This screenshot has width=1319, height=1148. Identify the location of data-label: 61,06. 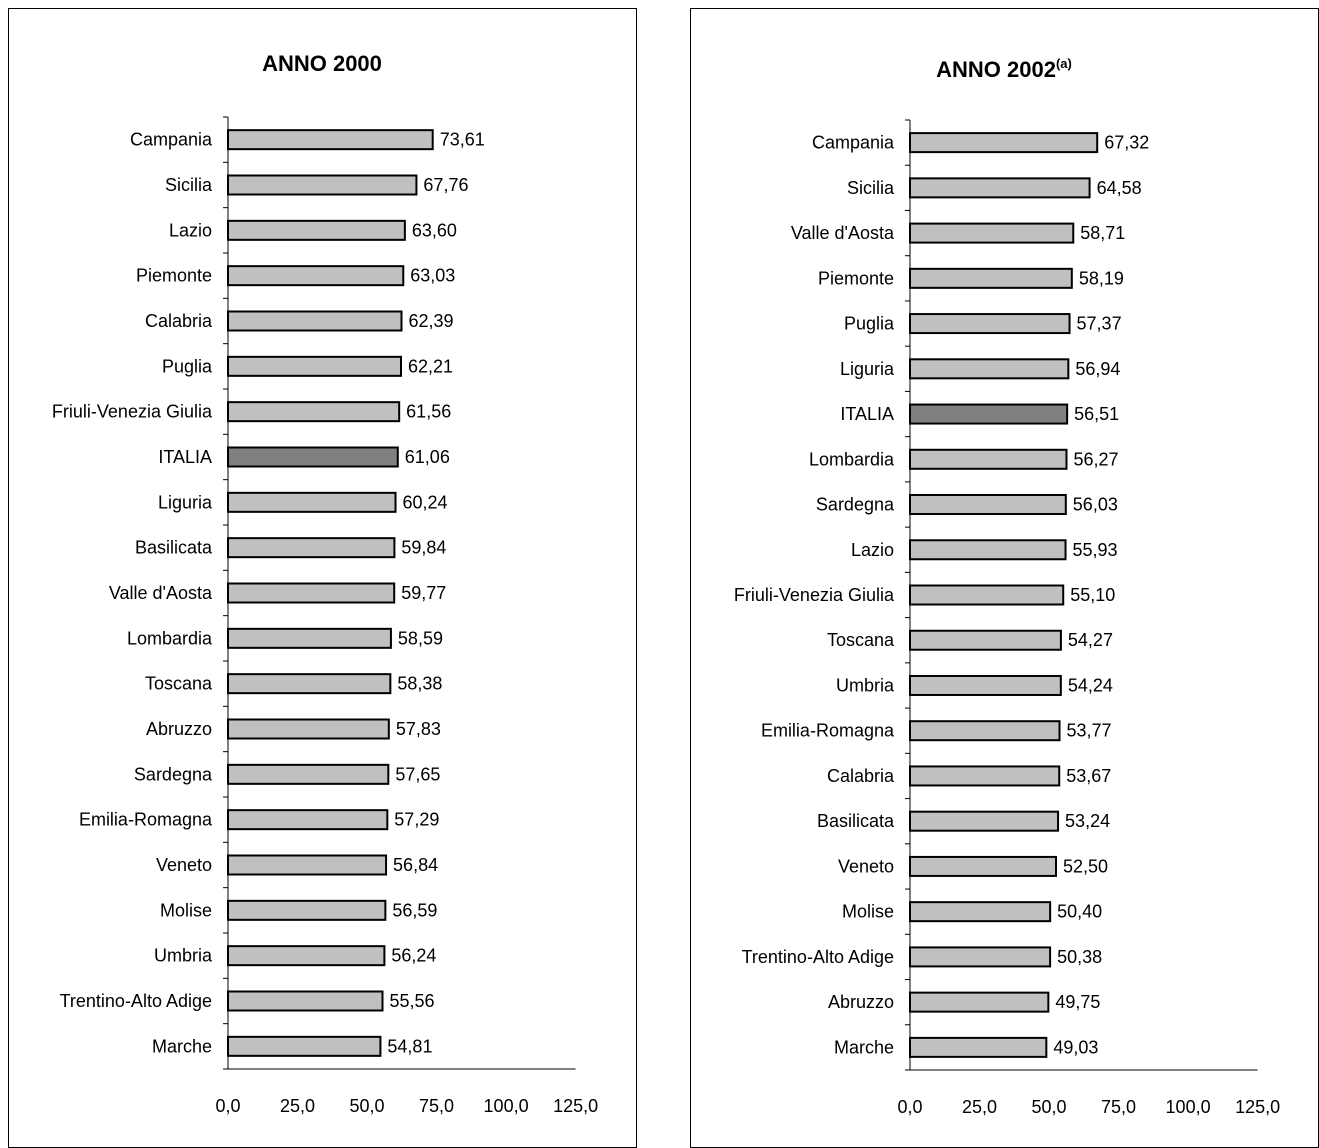
(427, 457).